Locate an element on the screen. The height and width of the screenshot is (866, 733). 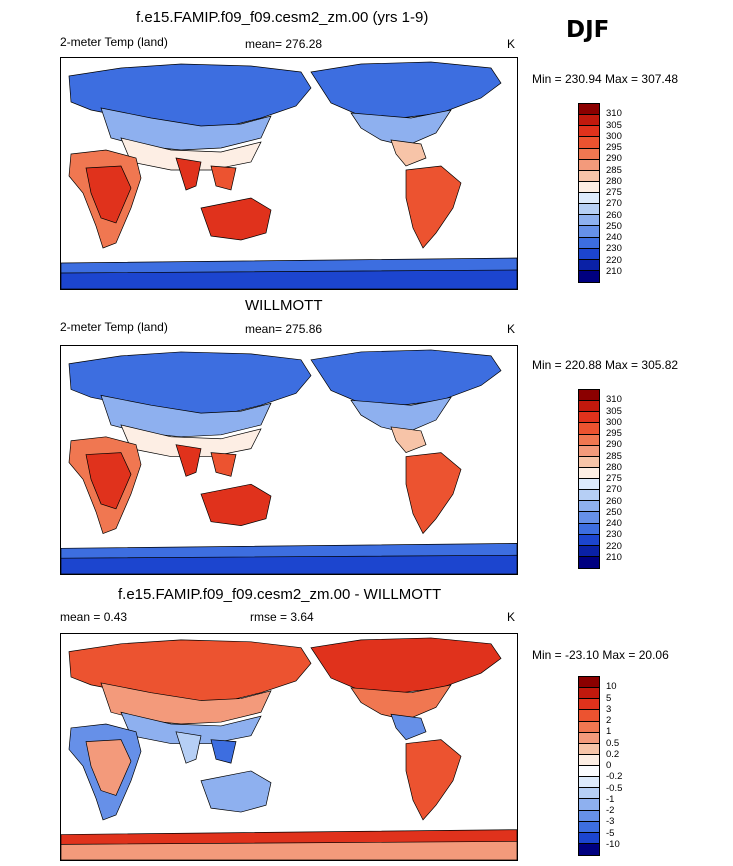
colorbar-level-label: 5 is located at coordinates (609, 698).